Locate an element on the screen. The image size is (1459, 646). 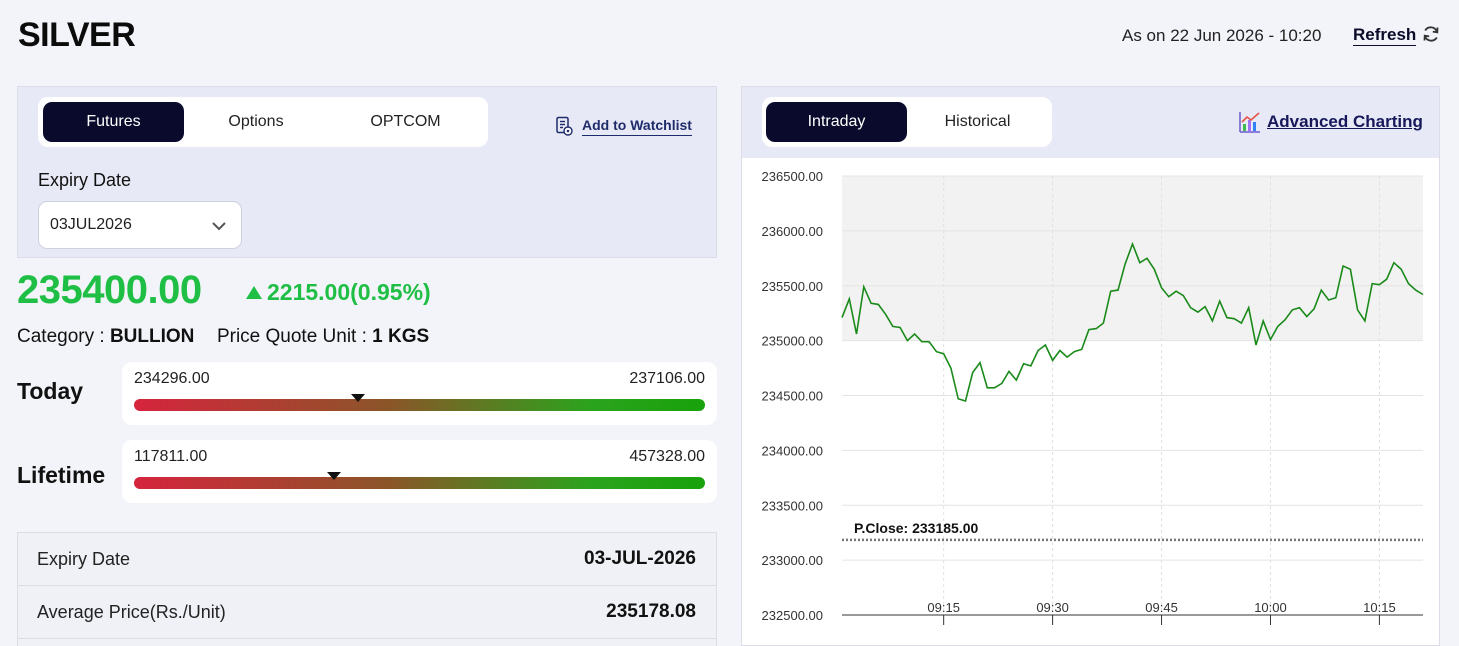
advanced-charting-label: Advanced Charting is located at coordinates (1345, 121).